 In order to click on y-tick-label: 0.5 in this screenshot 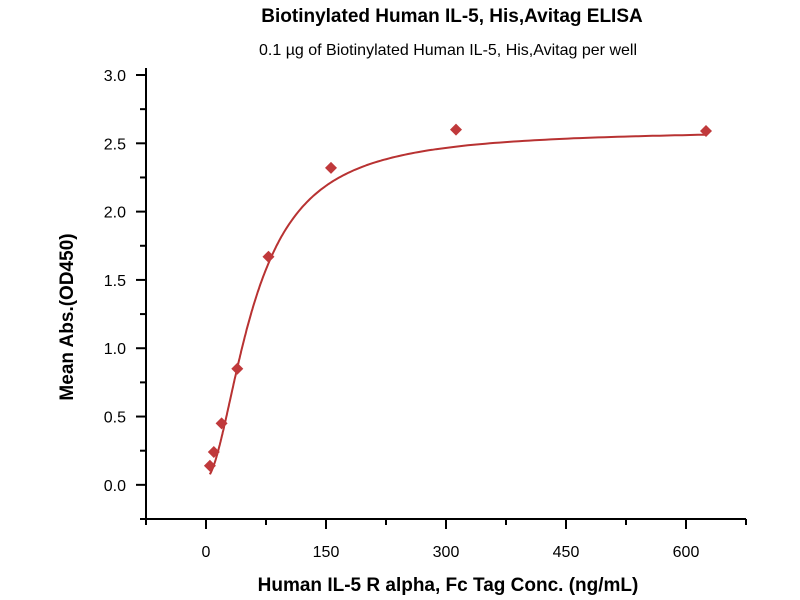, I will do `click(115, 418)`.